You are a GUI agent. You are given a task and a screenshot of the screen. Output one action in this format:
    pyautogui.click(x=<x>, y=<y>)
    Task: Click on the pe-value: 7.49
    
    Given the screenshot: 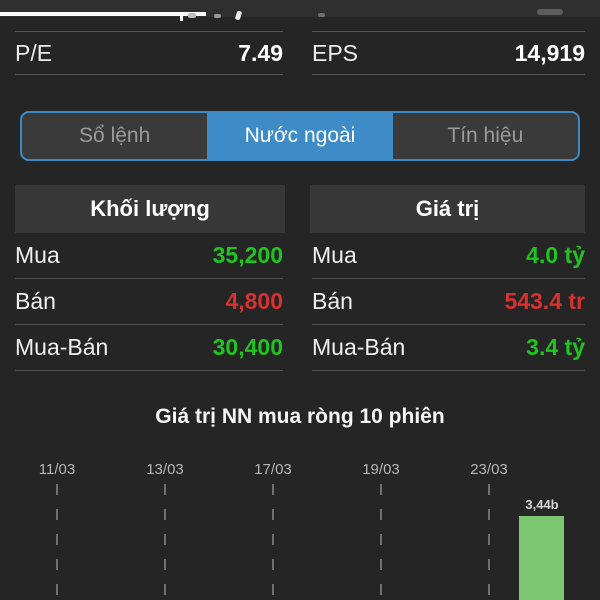 What is the action you would take?
    pyautogui.click(x=260, y=52)
    